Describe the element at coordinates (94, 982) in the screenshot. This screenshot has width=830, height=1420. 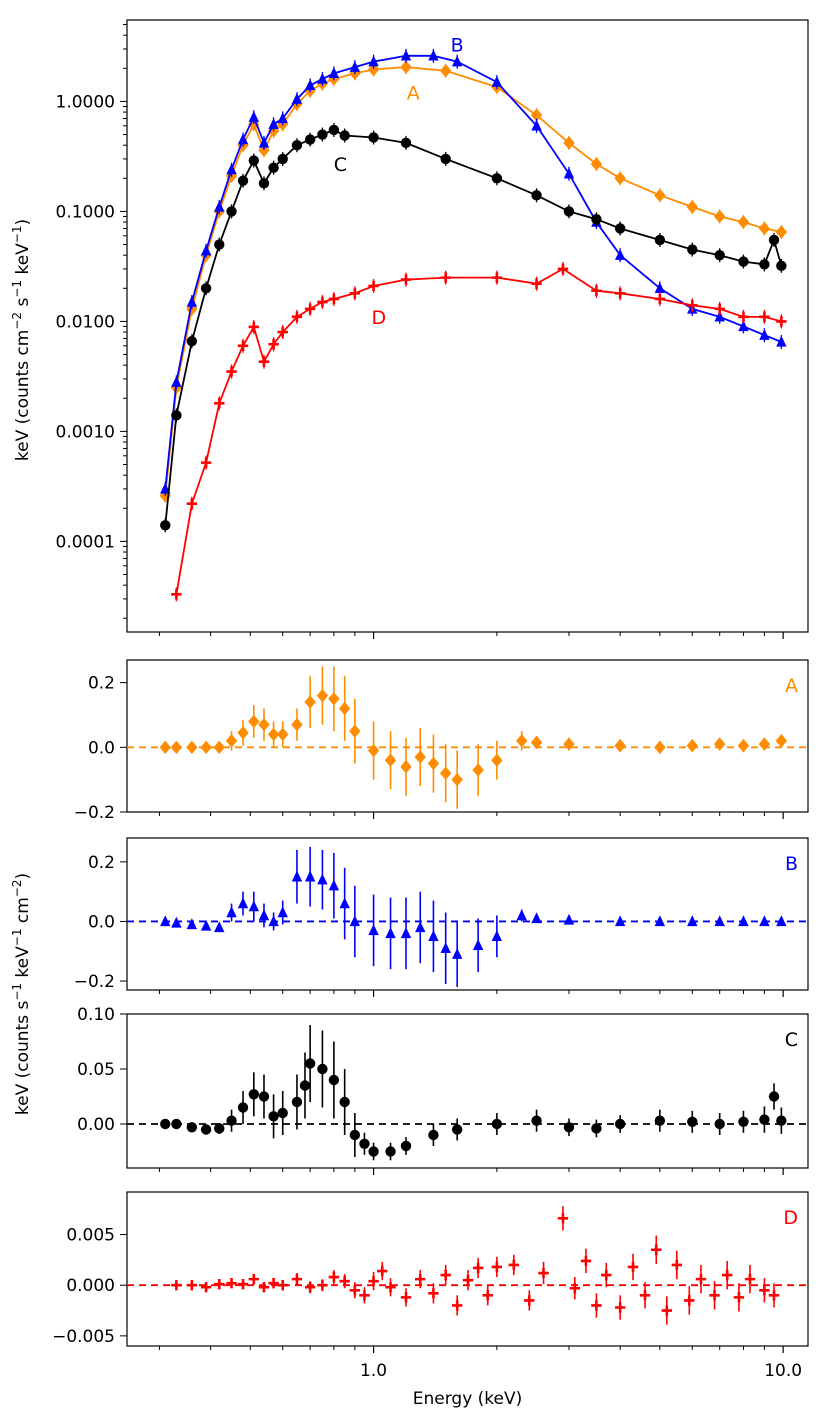
I see `y-tick-label: −0.2` at that location.